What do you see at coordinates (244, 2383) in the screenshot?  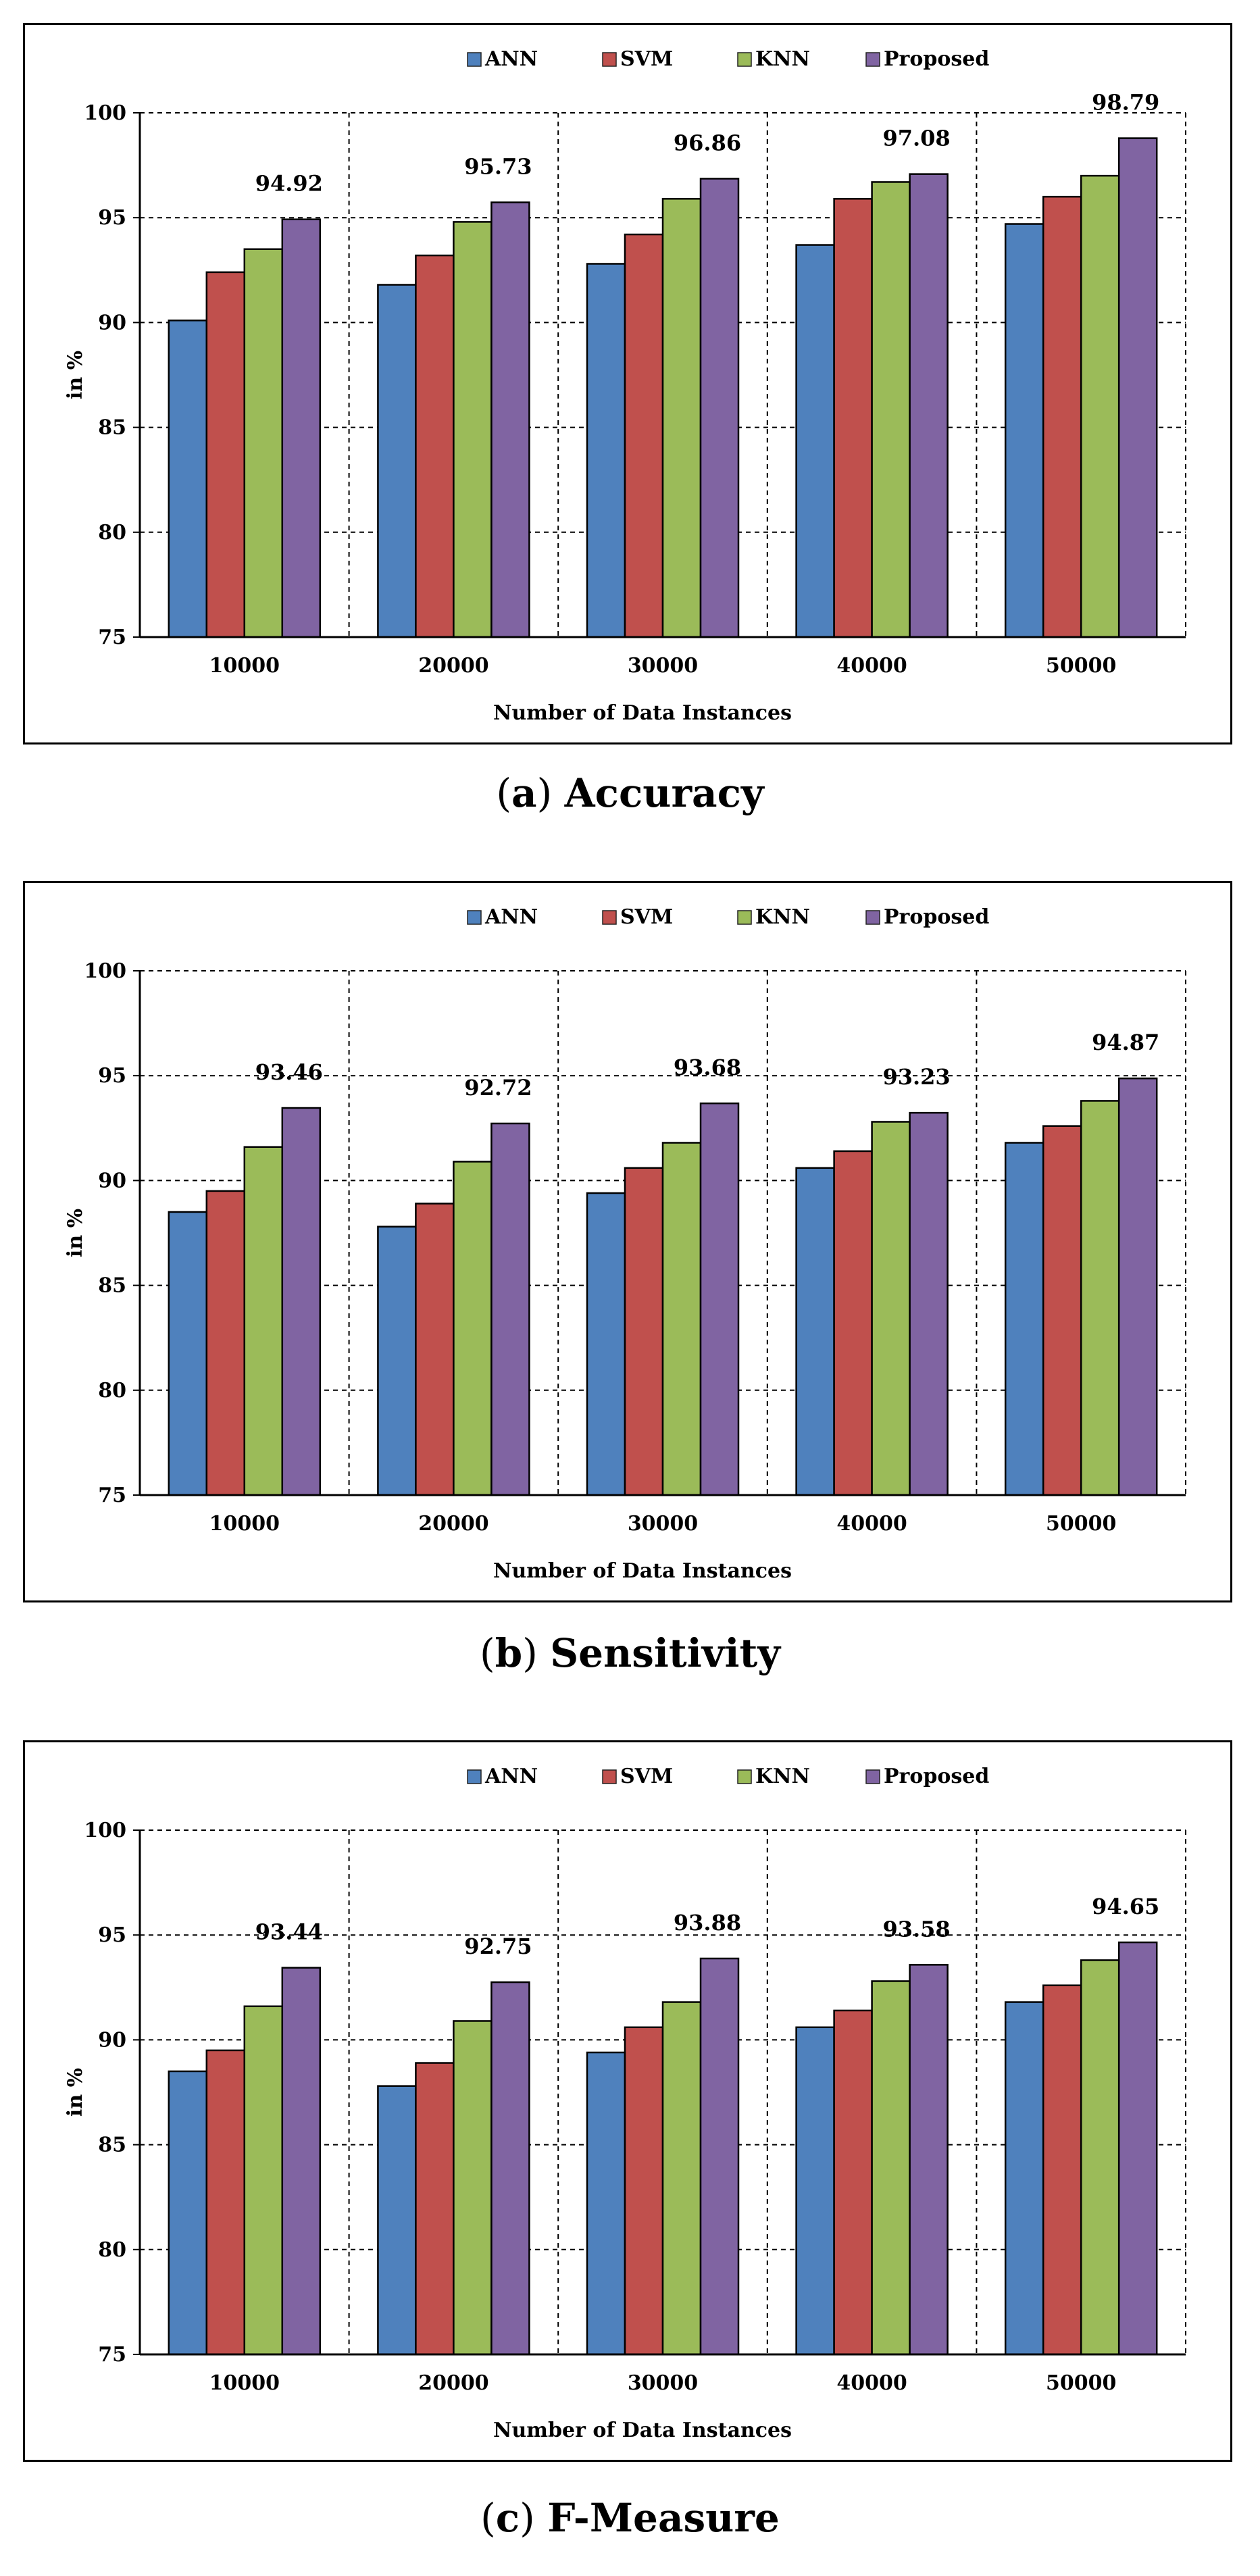 I see `x-tick-label: 10000` at bounding box center [244, 2383].